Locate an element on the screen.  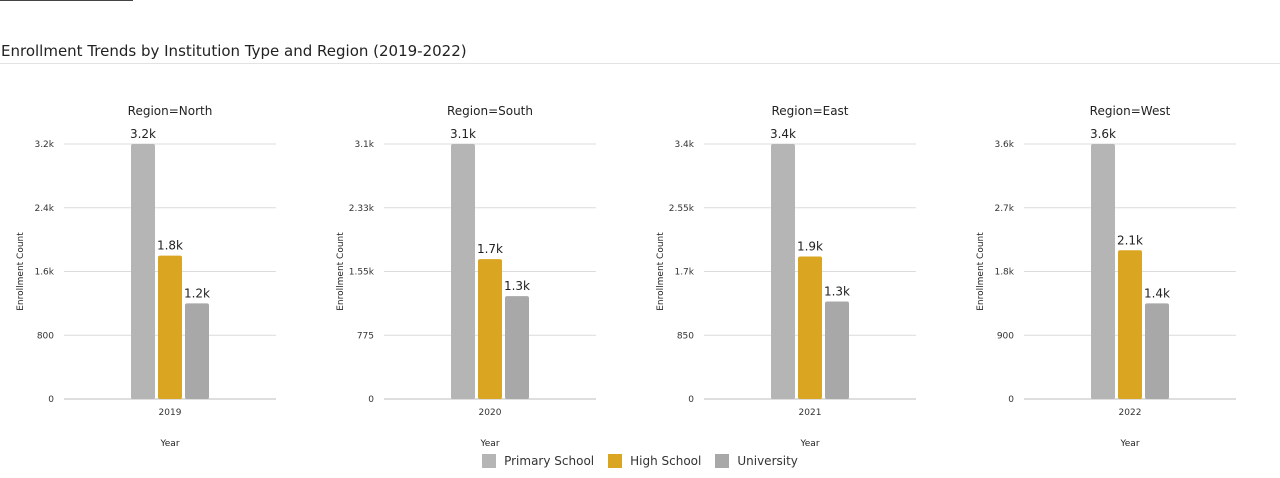
panel-4-bar-high-school is located at coordinates (1130, 324).